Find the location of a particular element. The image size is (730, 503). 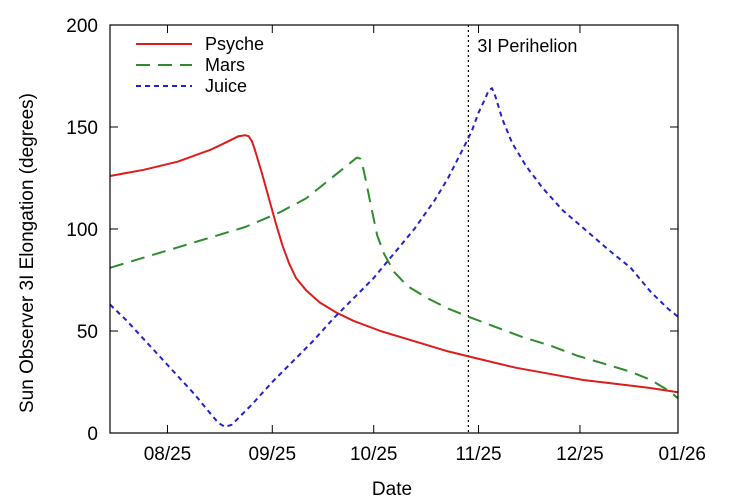

legend-label-mars: Mars is located at coordinates (225, 65).